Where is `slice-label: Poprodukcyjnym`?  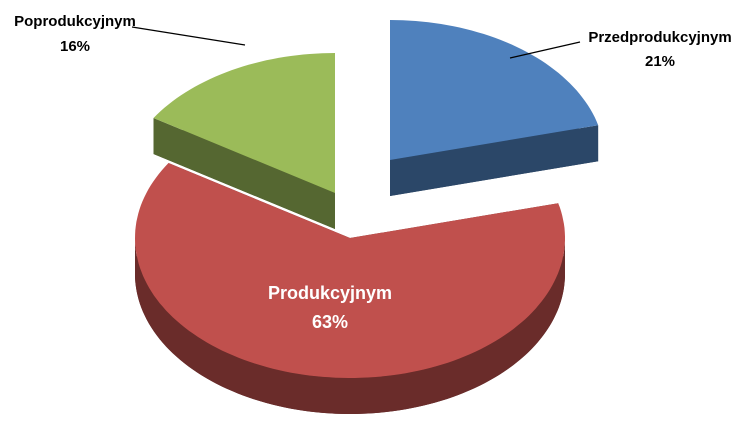 slice-label: Poprodukcyjnym is located at coordinates (75, 21).